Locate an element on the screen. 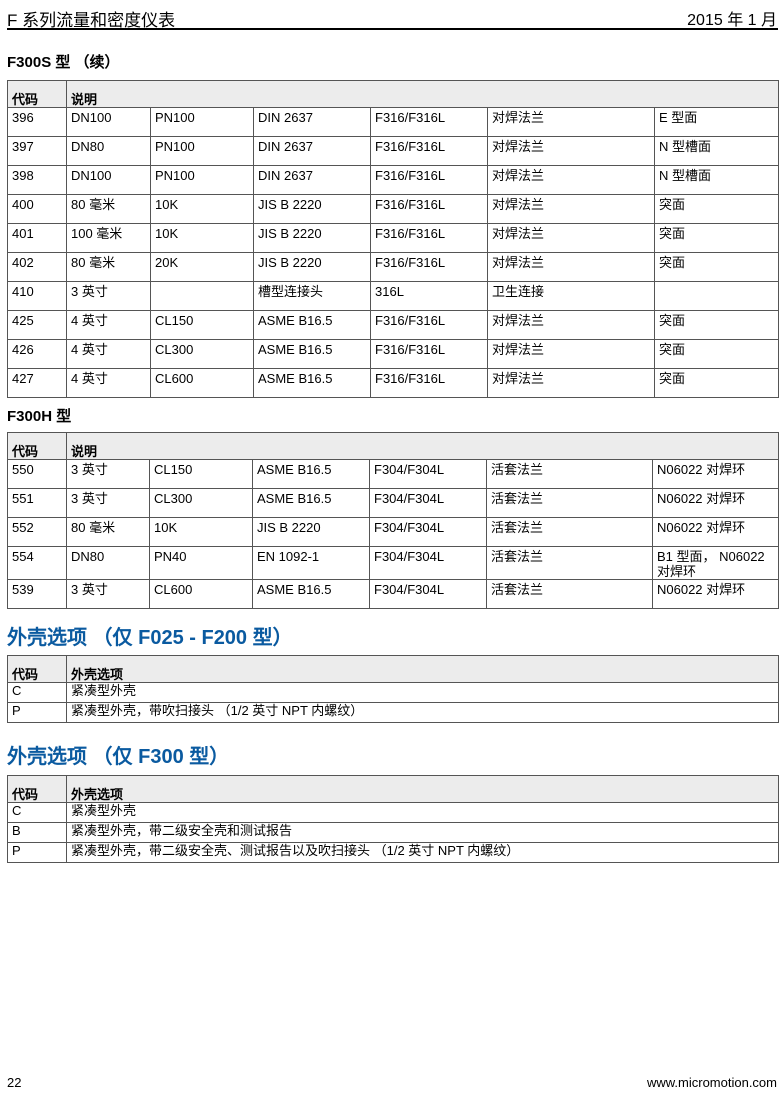  description-cell: N 型槽面 is located at coordinates (716, 151).